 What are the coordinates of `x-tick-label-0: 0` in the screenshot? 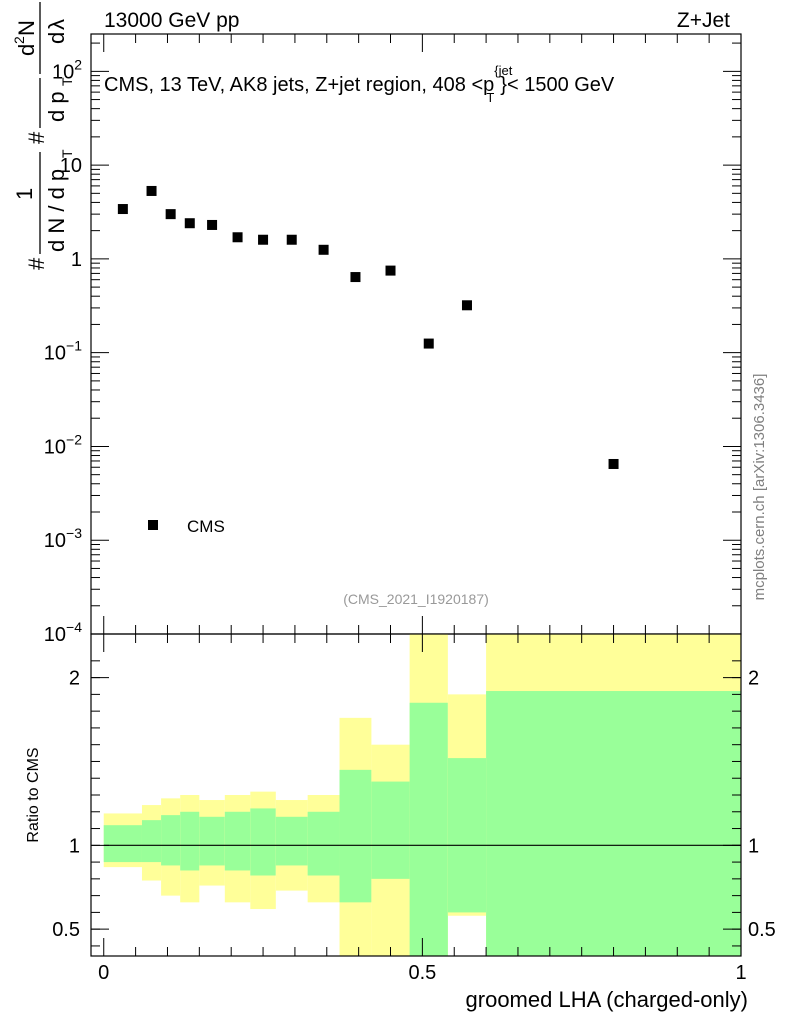 It's located at (103, 973).